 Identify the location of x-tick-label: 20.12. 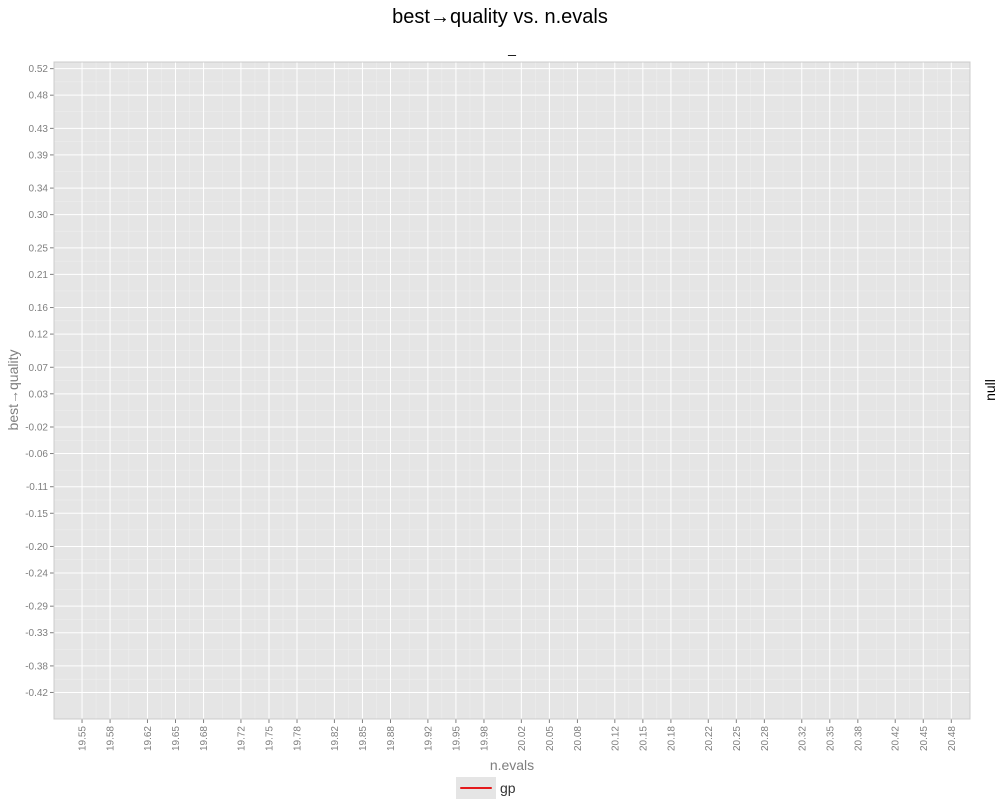
(615, 738).